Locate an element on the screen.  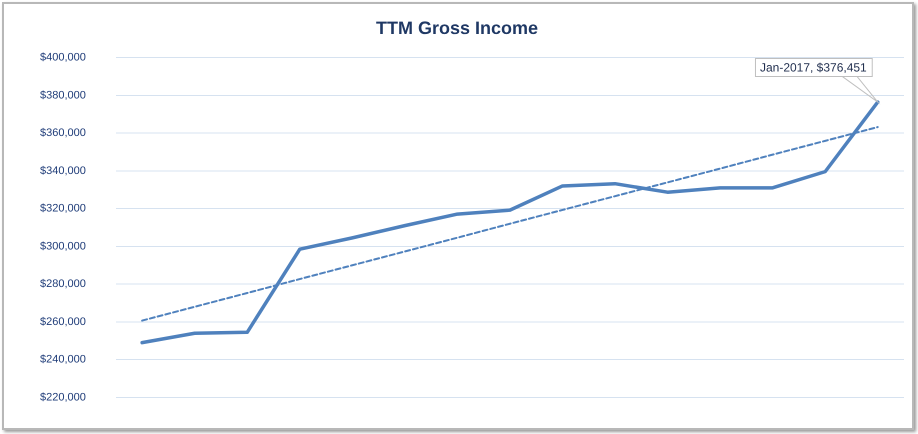
y-tick-label: $320,000 is located at coordinates (63, 208).